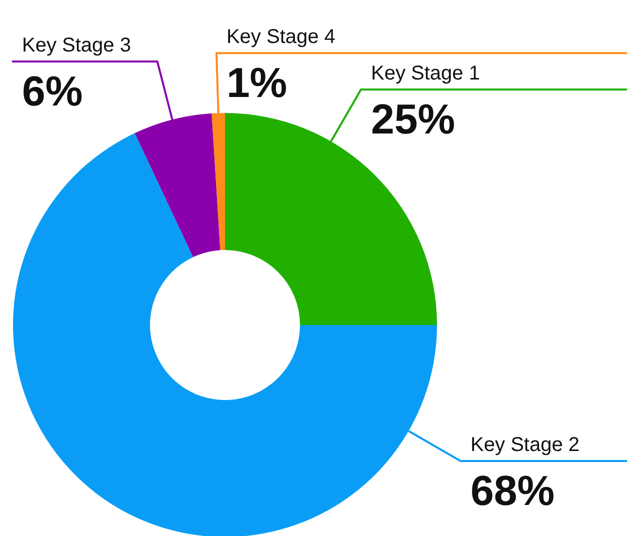 The image size is (635, 536). What do you see at coordinates (281, 37) in the screenshot?
I see `slice-label: Key Stage 4` at bounding box center [281, 37].